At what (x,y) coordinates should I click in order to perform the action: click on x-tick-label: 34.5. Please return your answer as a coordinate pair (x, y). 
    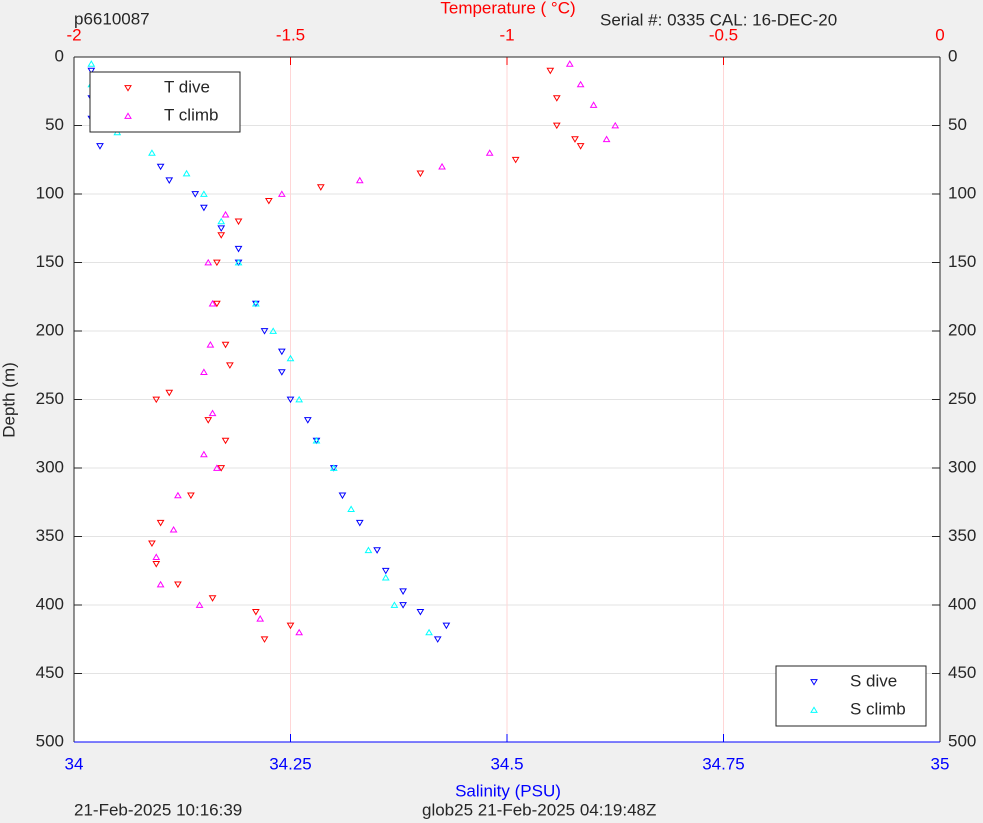
    Looking at the image, I should click on (506, 763).